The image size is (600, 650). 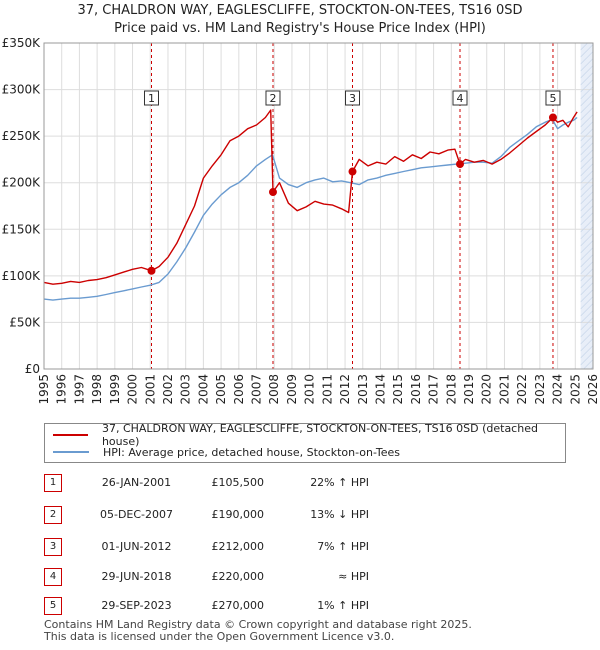 What do you see at coordinates (244, 483) in the screenshot?
I see `sale-row: 1 26-JAN-2001 £105,500 22% ↑ HPI` at bounding box center [244, 483].